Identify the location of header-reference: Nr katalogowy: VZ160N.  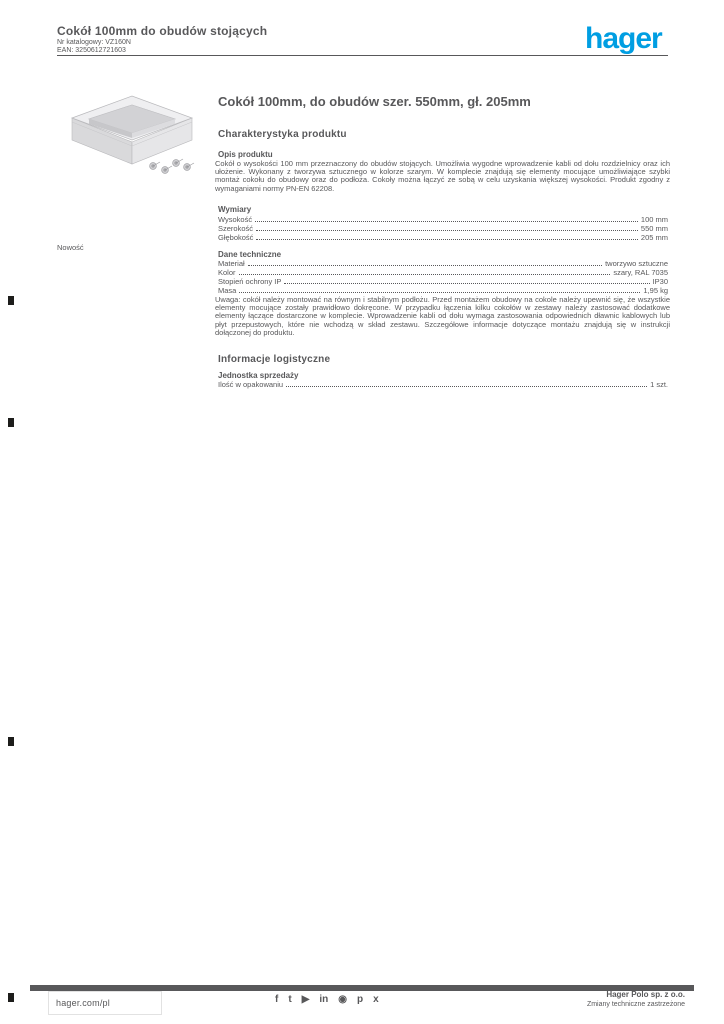
(94, 42).